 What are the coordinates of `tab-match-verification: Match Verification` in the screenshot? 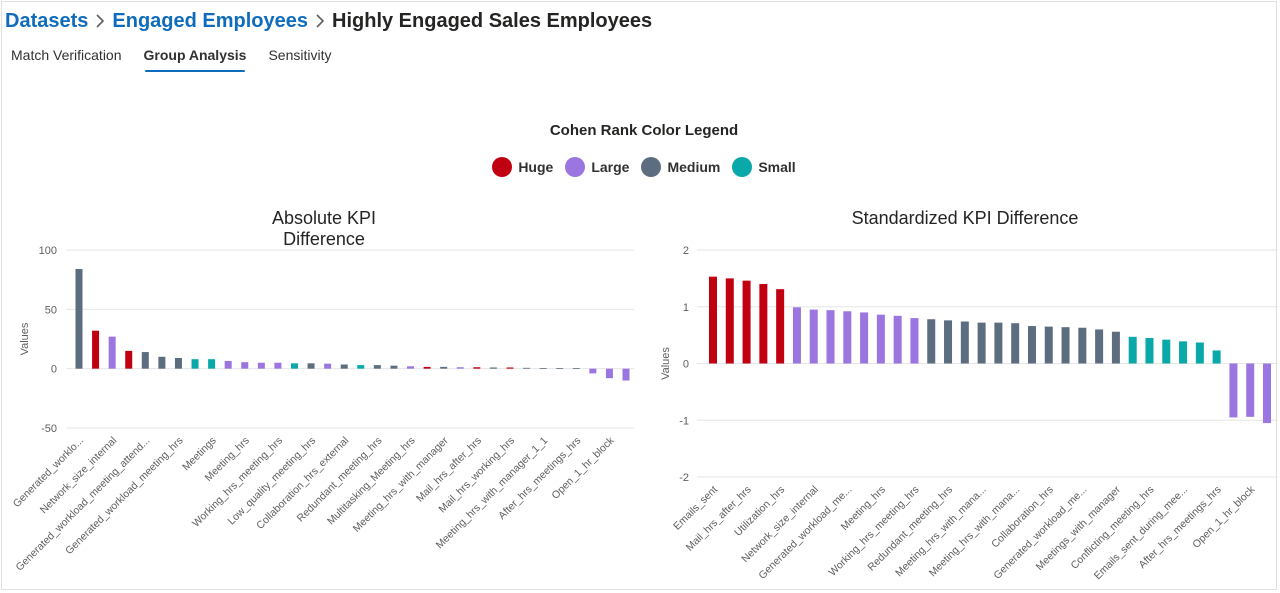 It's located at (66, 55).